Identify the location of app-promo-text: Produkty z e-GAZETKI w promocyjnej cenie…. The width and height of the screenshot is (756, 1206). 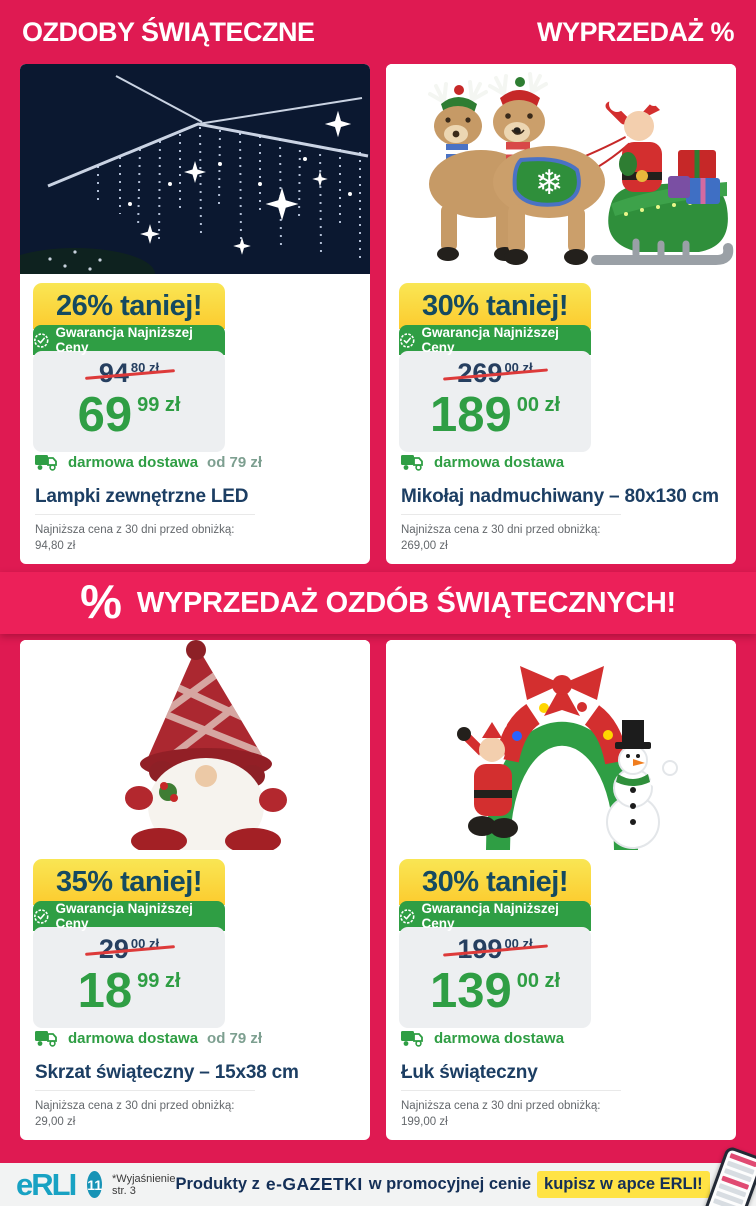
(443, 1184).